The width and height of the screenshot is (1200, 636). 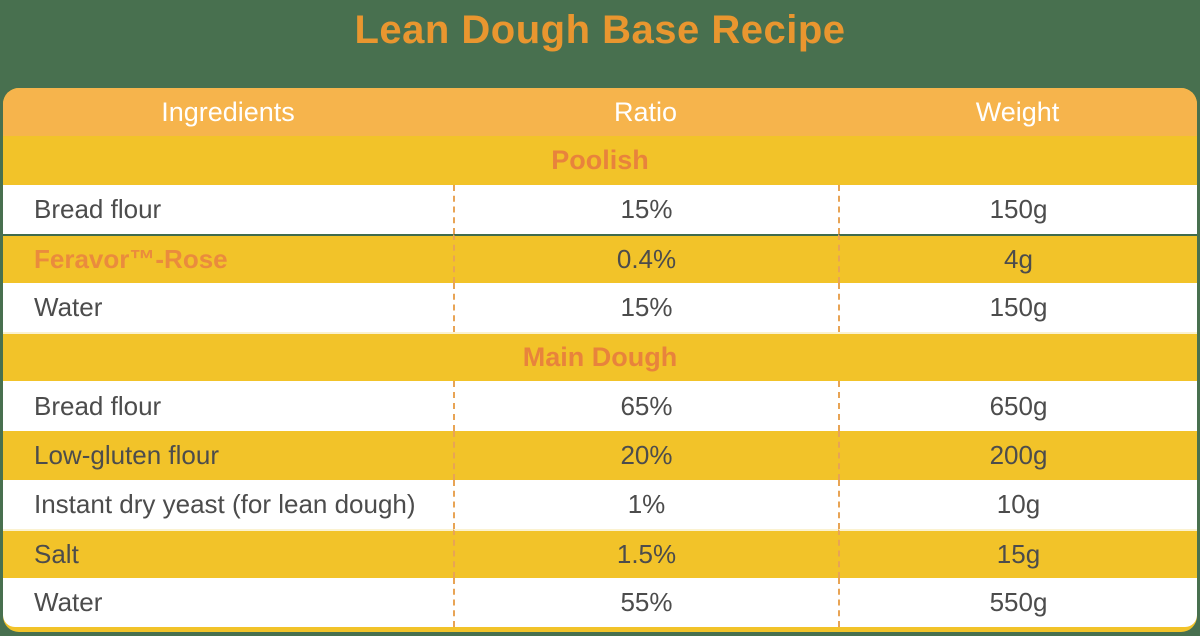 What do you see at coordinates (645, 553) in the screenshot?
I see `ratio-cell: 1.5%` at bounding box center [645, 553].